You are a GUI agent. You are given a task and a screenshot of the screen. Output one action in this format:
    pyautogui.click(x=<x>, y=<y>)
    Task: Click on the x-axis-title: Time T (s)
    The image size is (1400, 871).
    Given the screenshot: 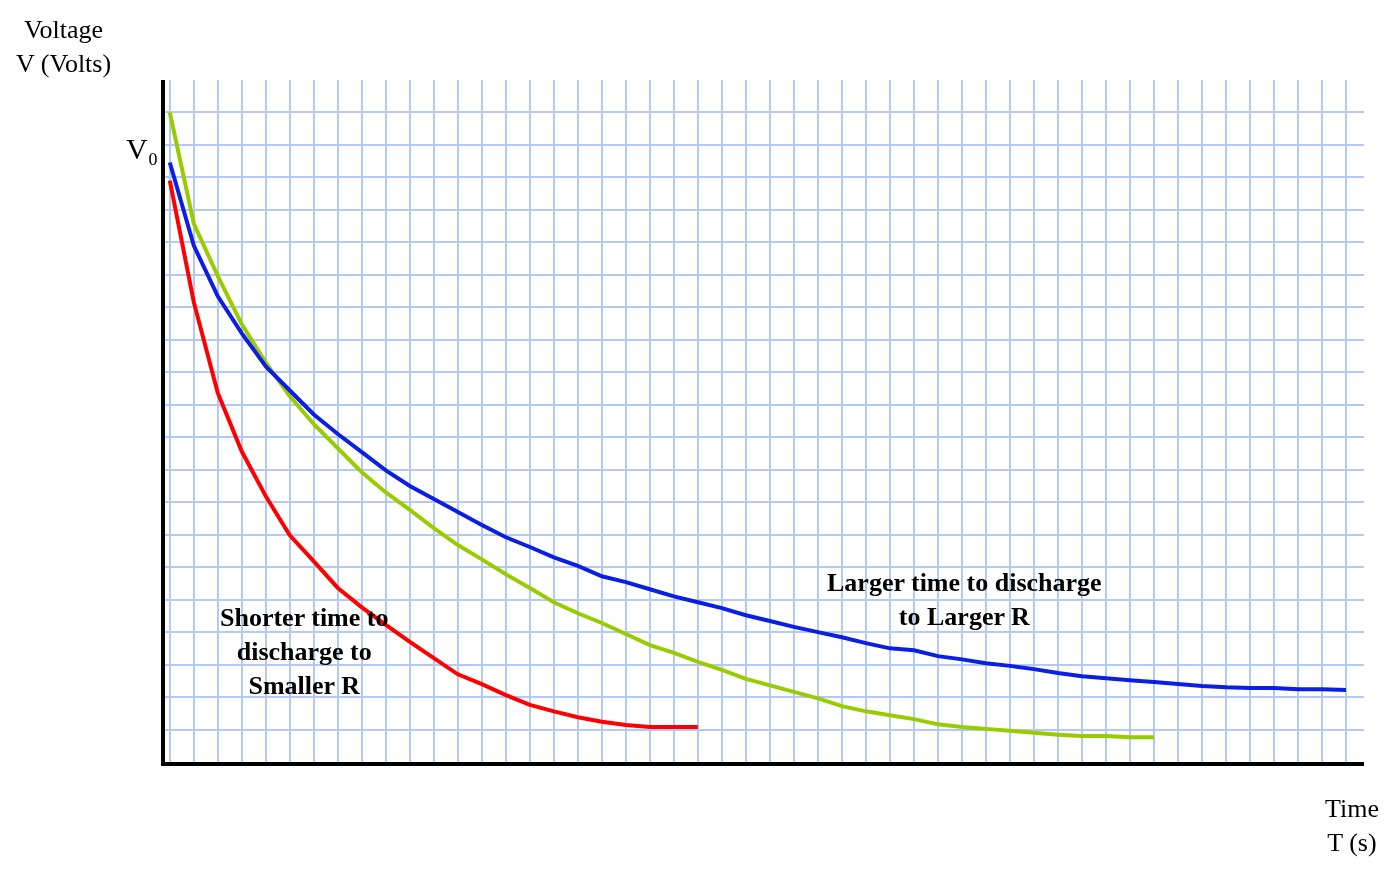 What is the action you would take?
    pyautogui.click(x=1352, y=825)
    